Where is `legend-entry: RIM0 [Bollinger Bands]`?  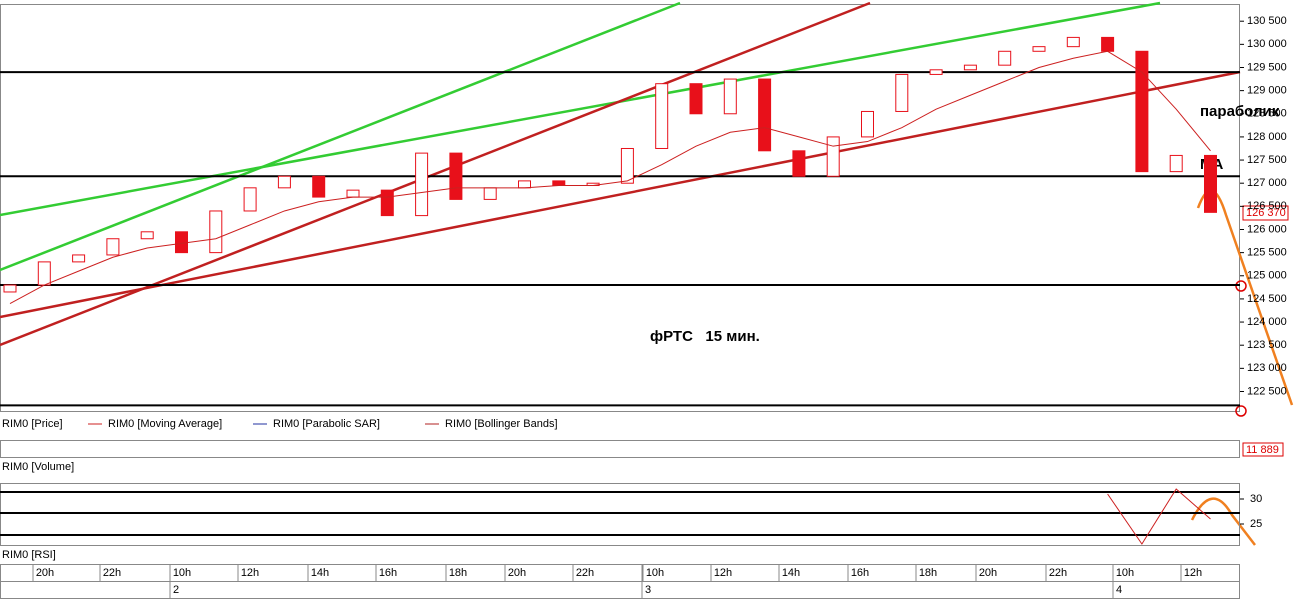
legend-entry: RIM0 [Bollinger Bands] is located at coordinates (501, 424).